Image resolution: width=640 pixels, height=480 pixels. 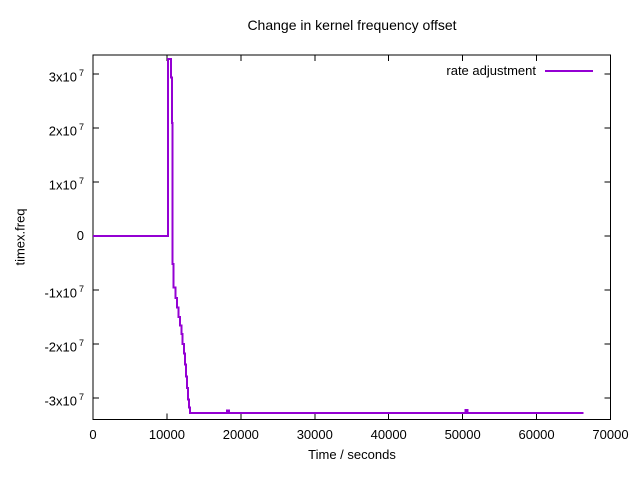 What do you see at coordinates (64, 346) in the screenshot?
I see `y-tick-label: -2x10 7` at bounding box center [64, 346].